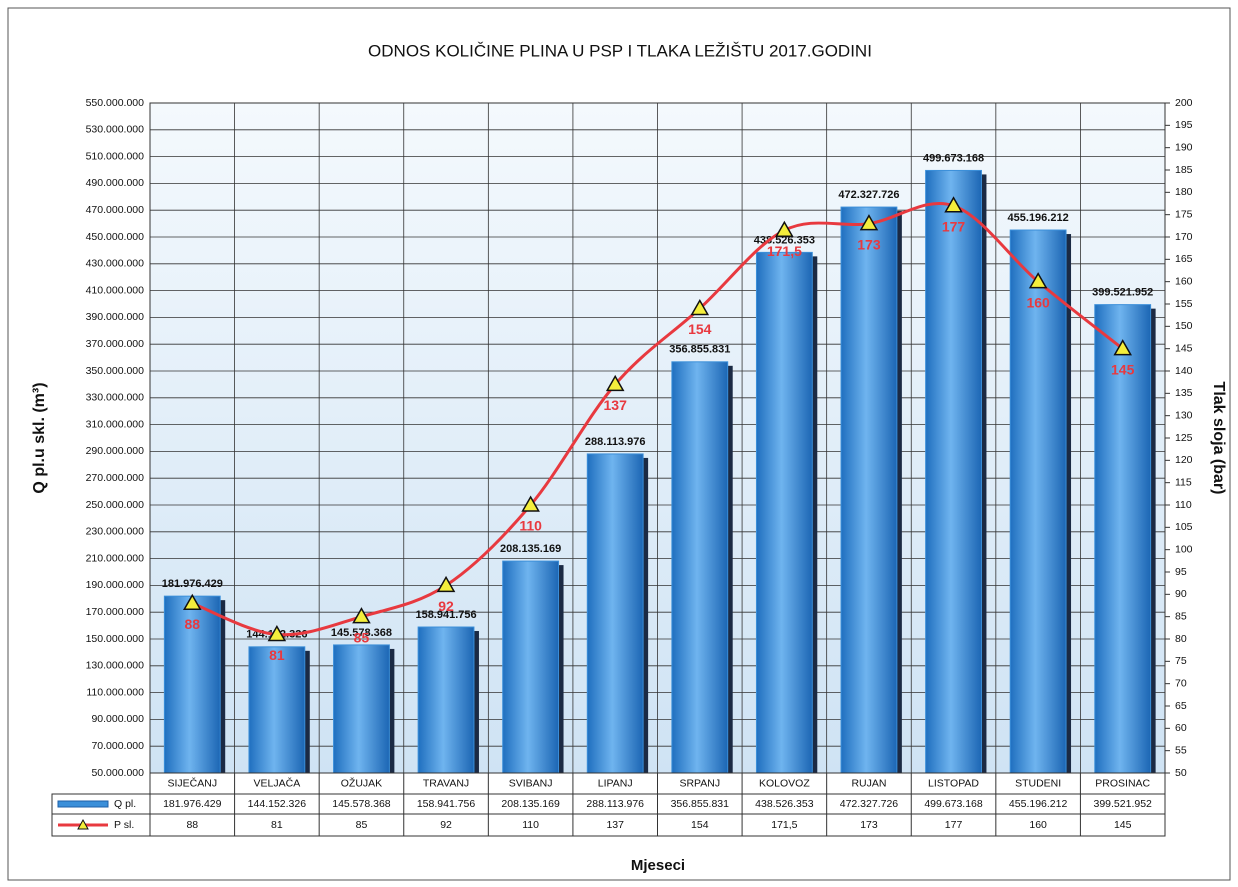 The height and width of the screenshot is (887, 1238). I want to click on y2-tick-label: 135, so click(1184, 393).